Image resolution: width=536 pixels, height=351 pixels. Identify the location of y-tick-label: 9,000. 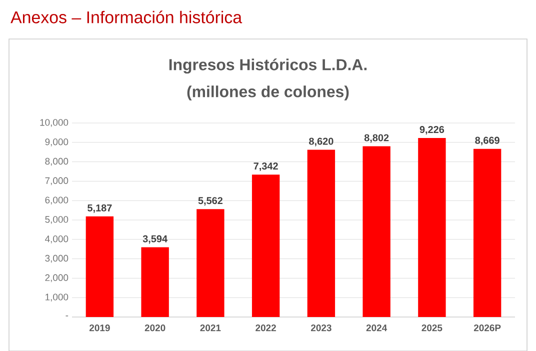
(56, 142).